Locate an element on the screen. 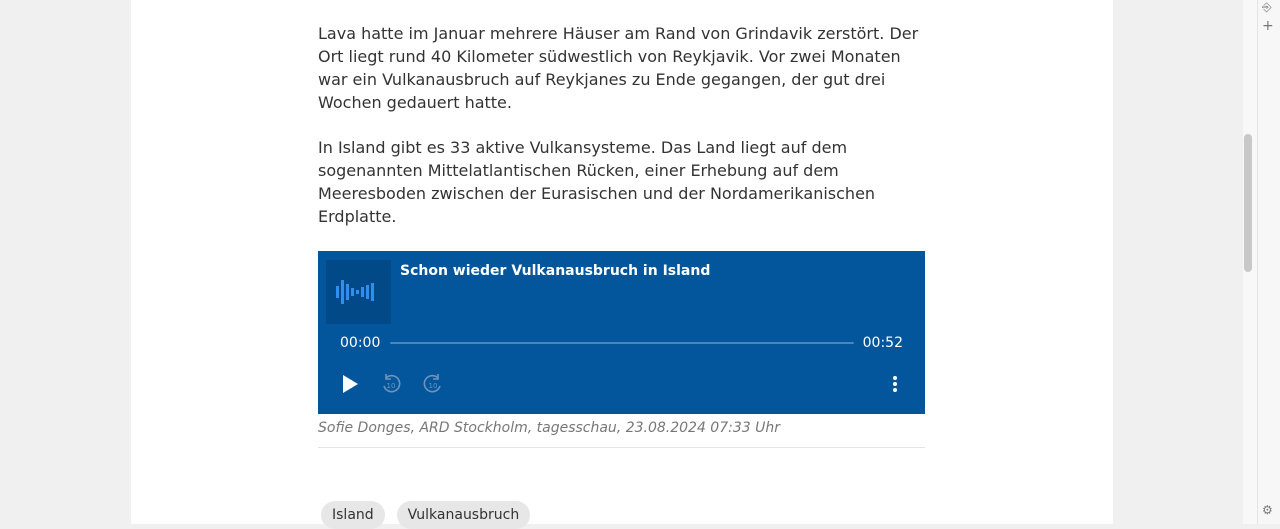 The width and height of the screenshot is (1280, 529). extension-icon: ⎆ is located at coordinates (1267, 7).